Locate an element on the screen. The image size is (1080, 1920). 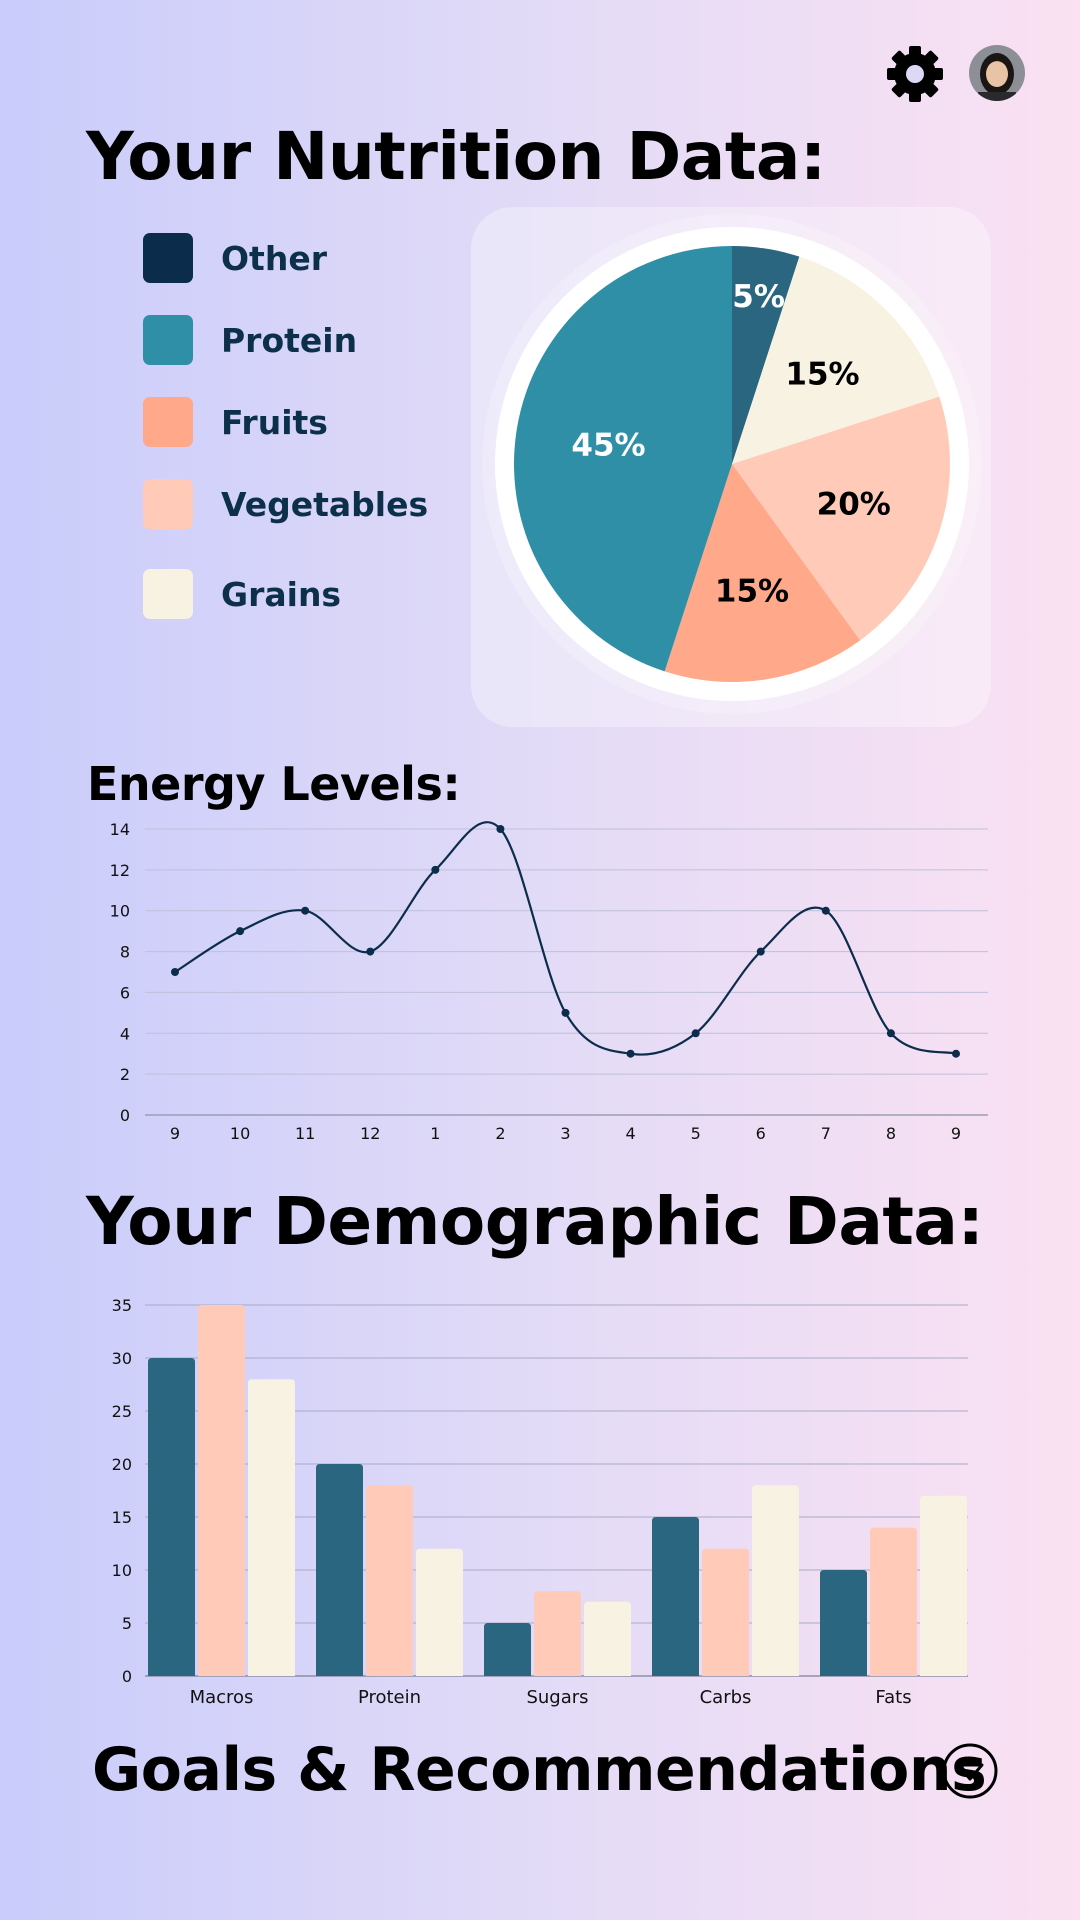
nutrition-pie-chart: 5% 15% 20% 15% 45% is located at coordinates (732, 464).